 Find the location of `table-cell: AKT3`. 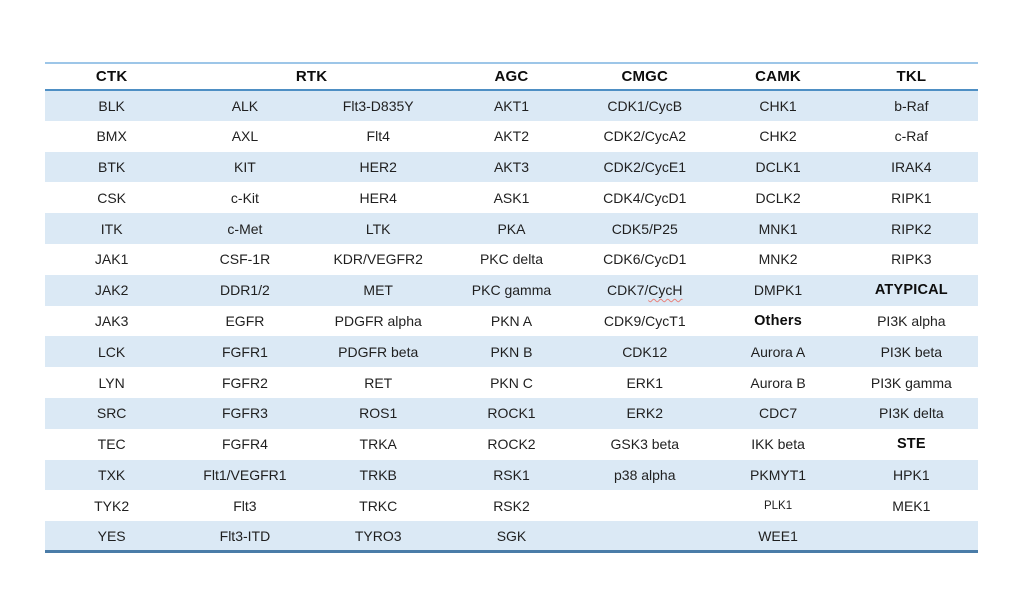

table-cell: AKT3 is located at coordinates (511, 166).